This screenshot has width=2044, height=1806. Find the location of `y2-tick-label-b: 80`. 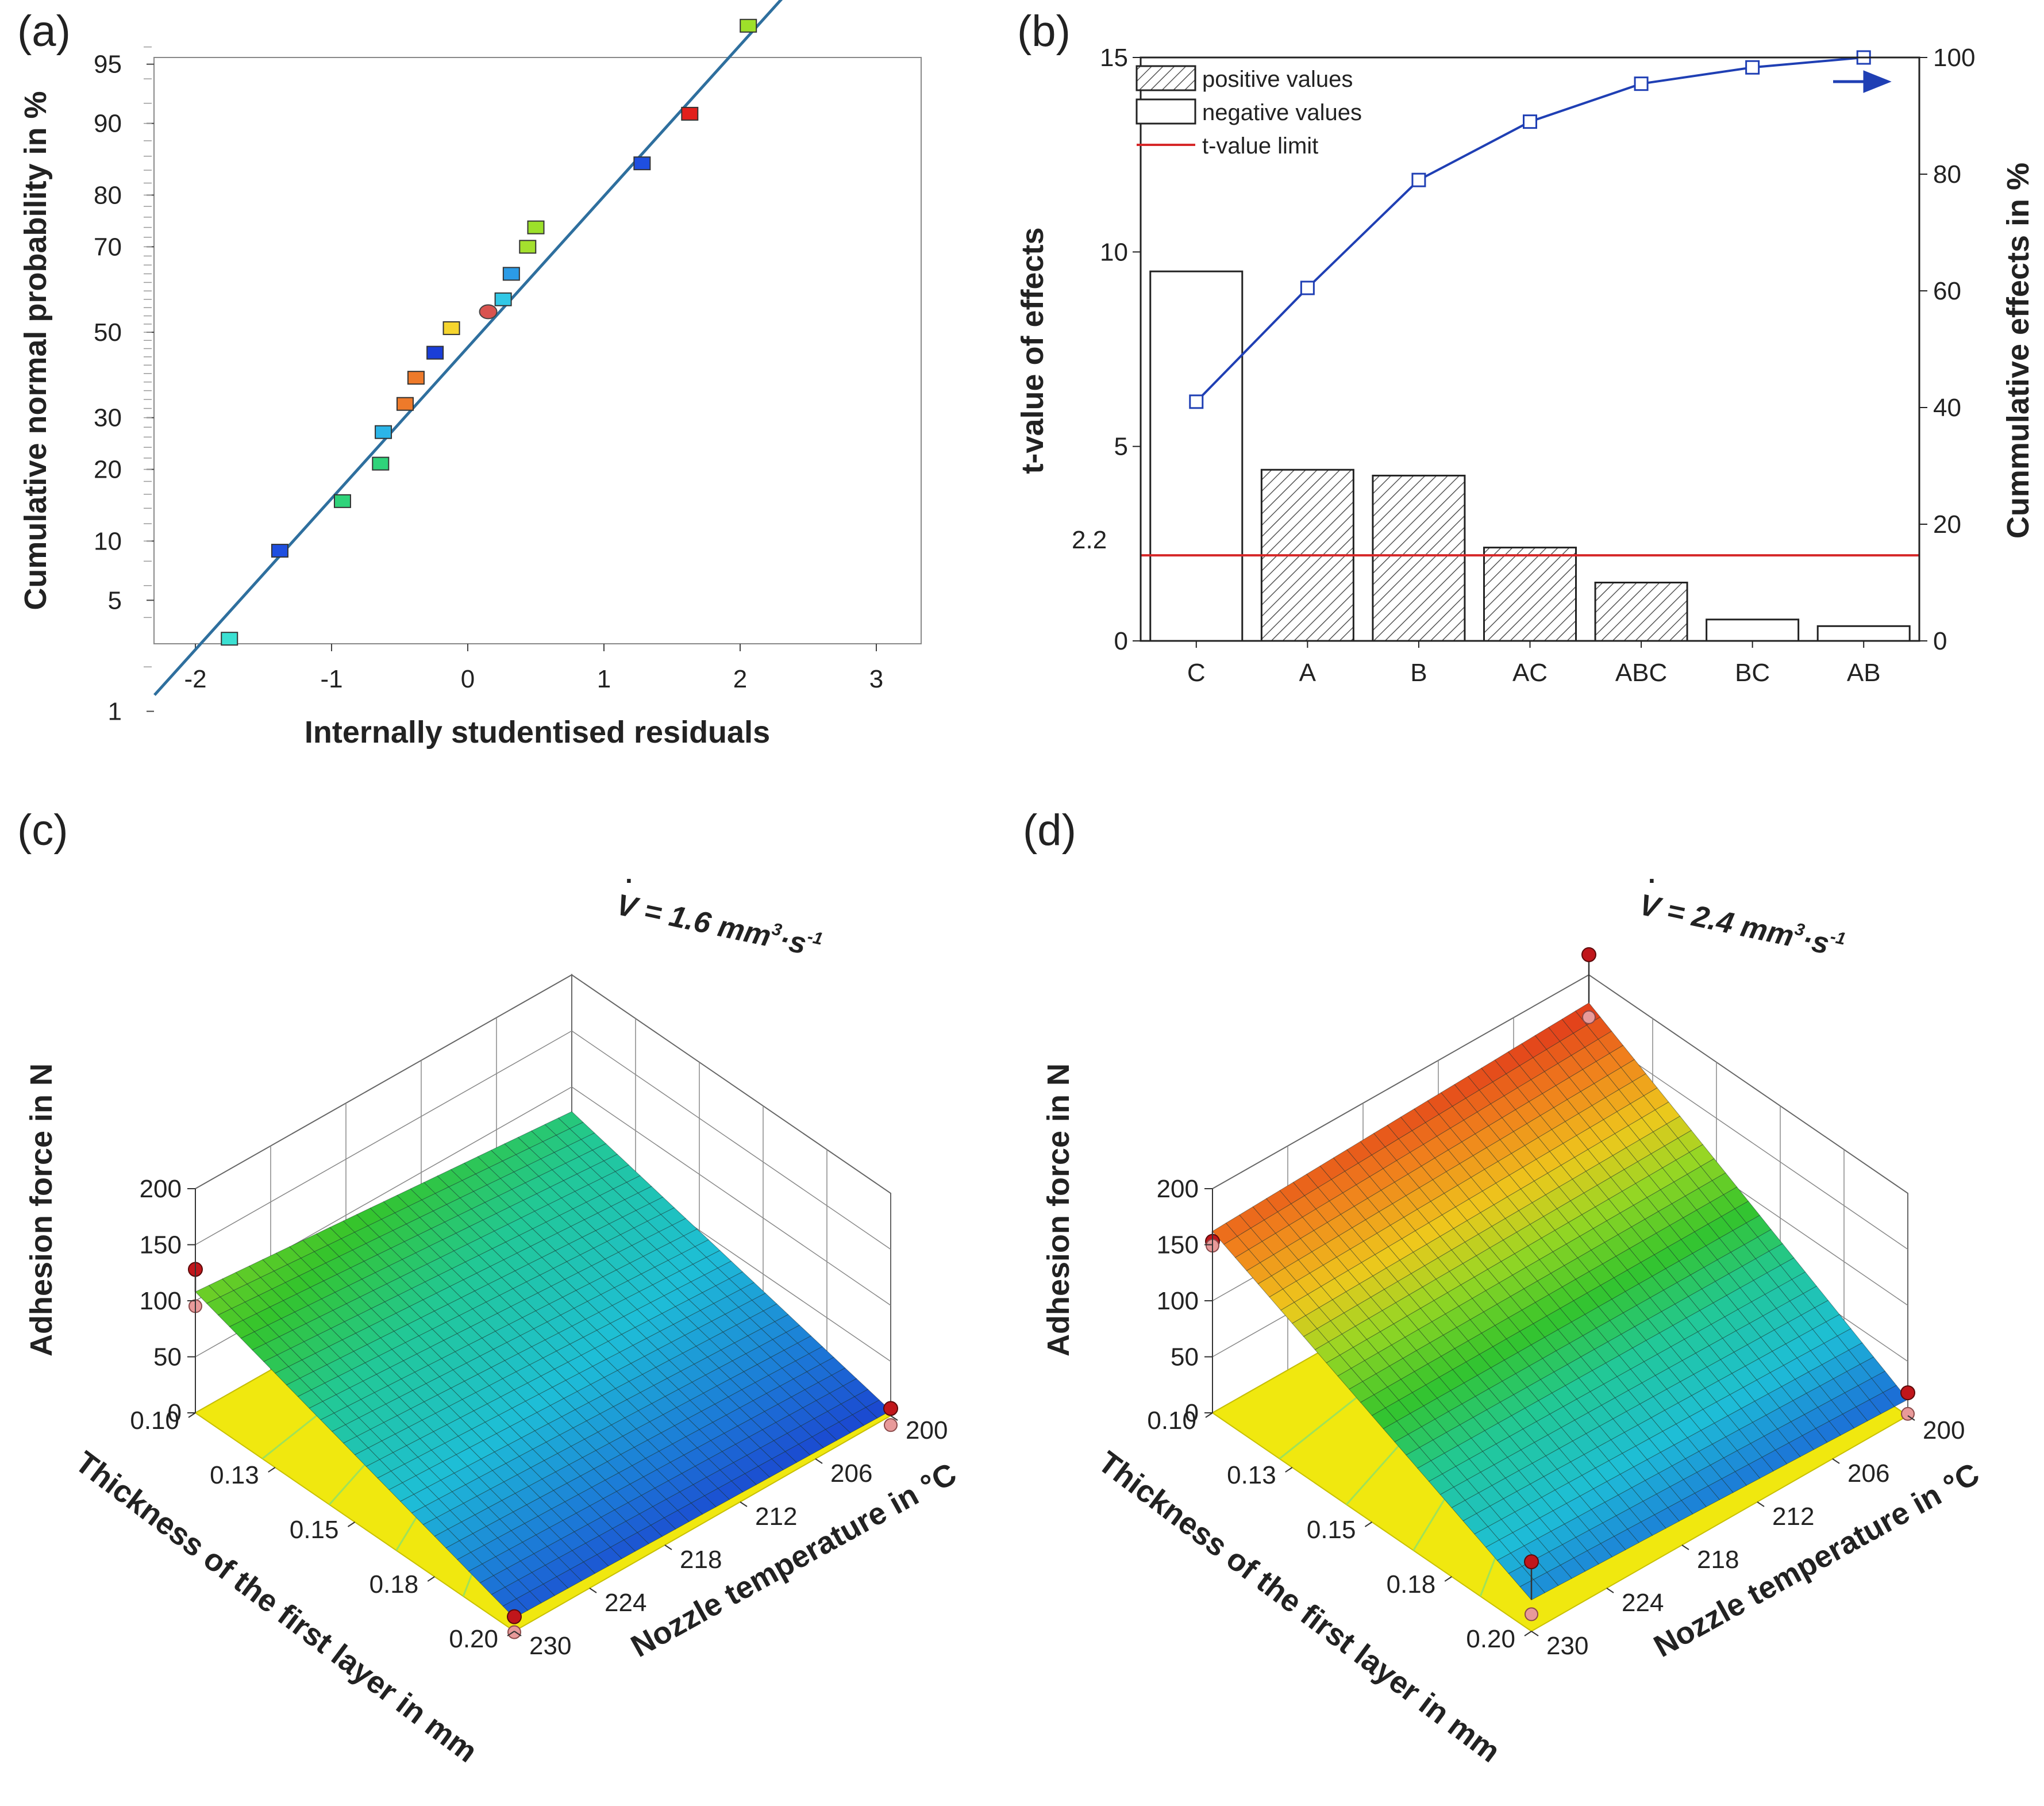

y2-tick-label-b: 80 is located at coordinates (1947, 175).